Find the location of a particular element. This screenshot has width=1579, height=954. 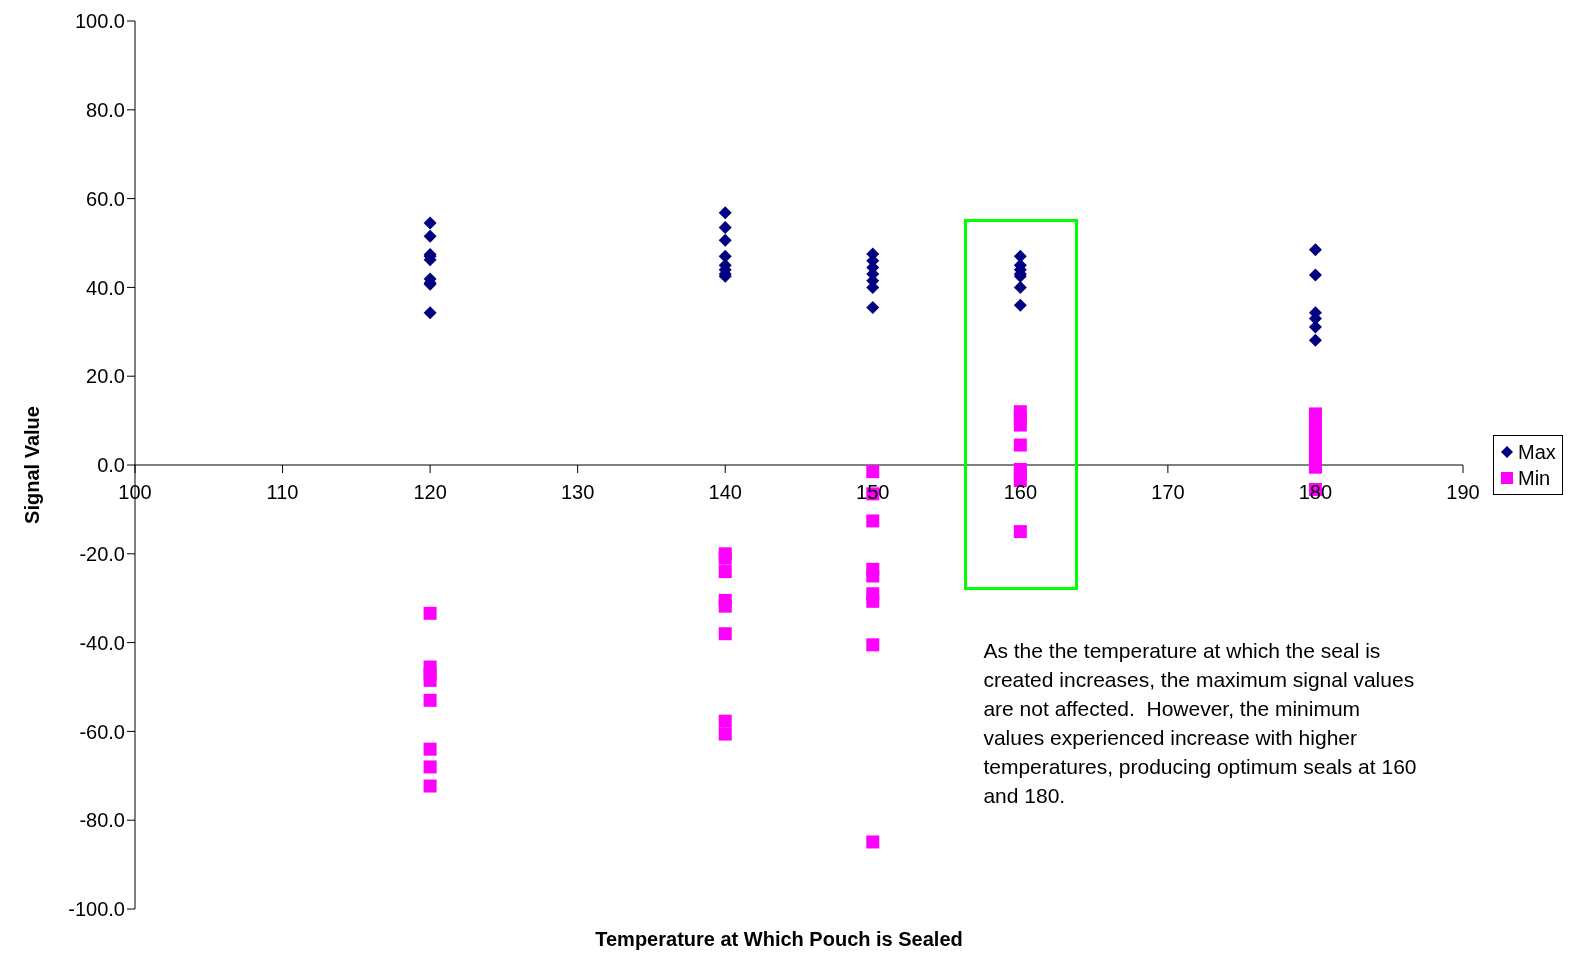

x-tick-label: 120 is located at coordinates (430, 492).